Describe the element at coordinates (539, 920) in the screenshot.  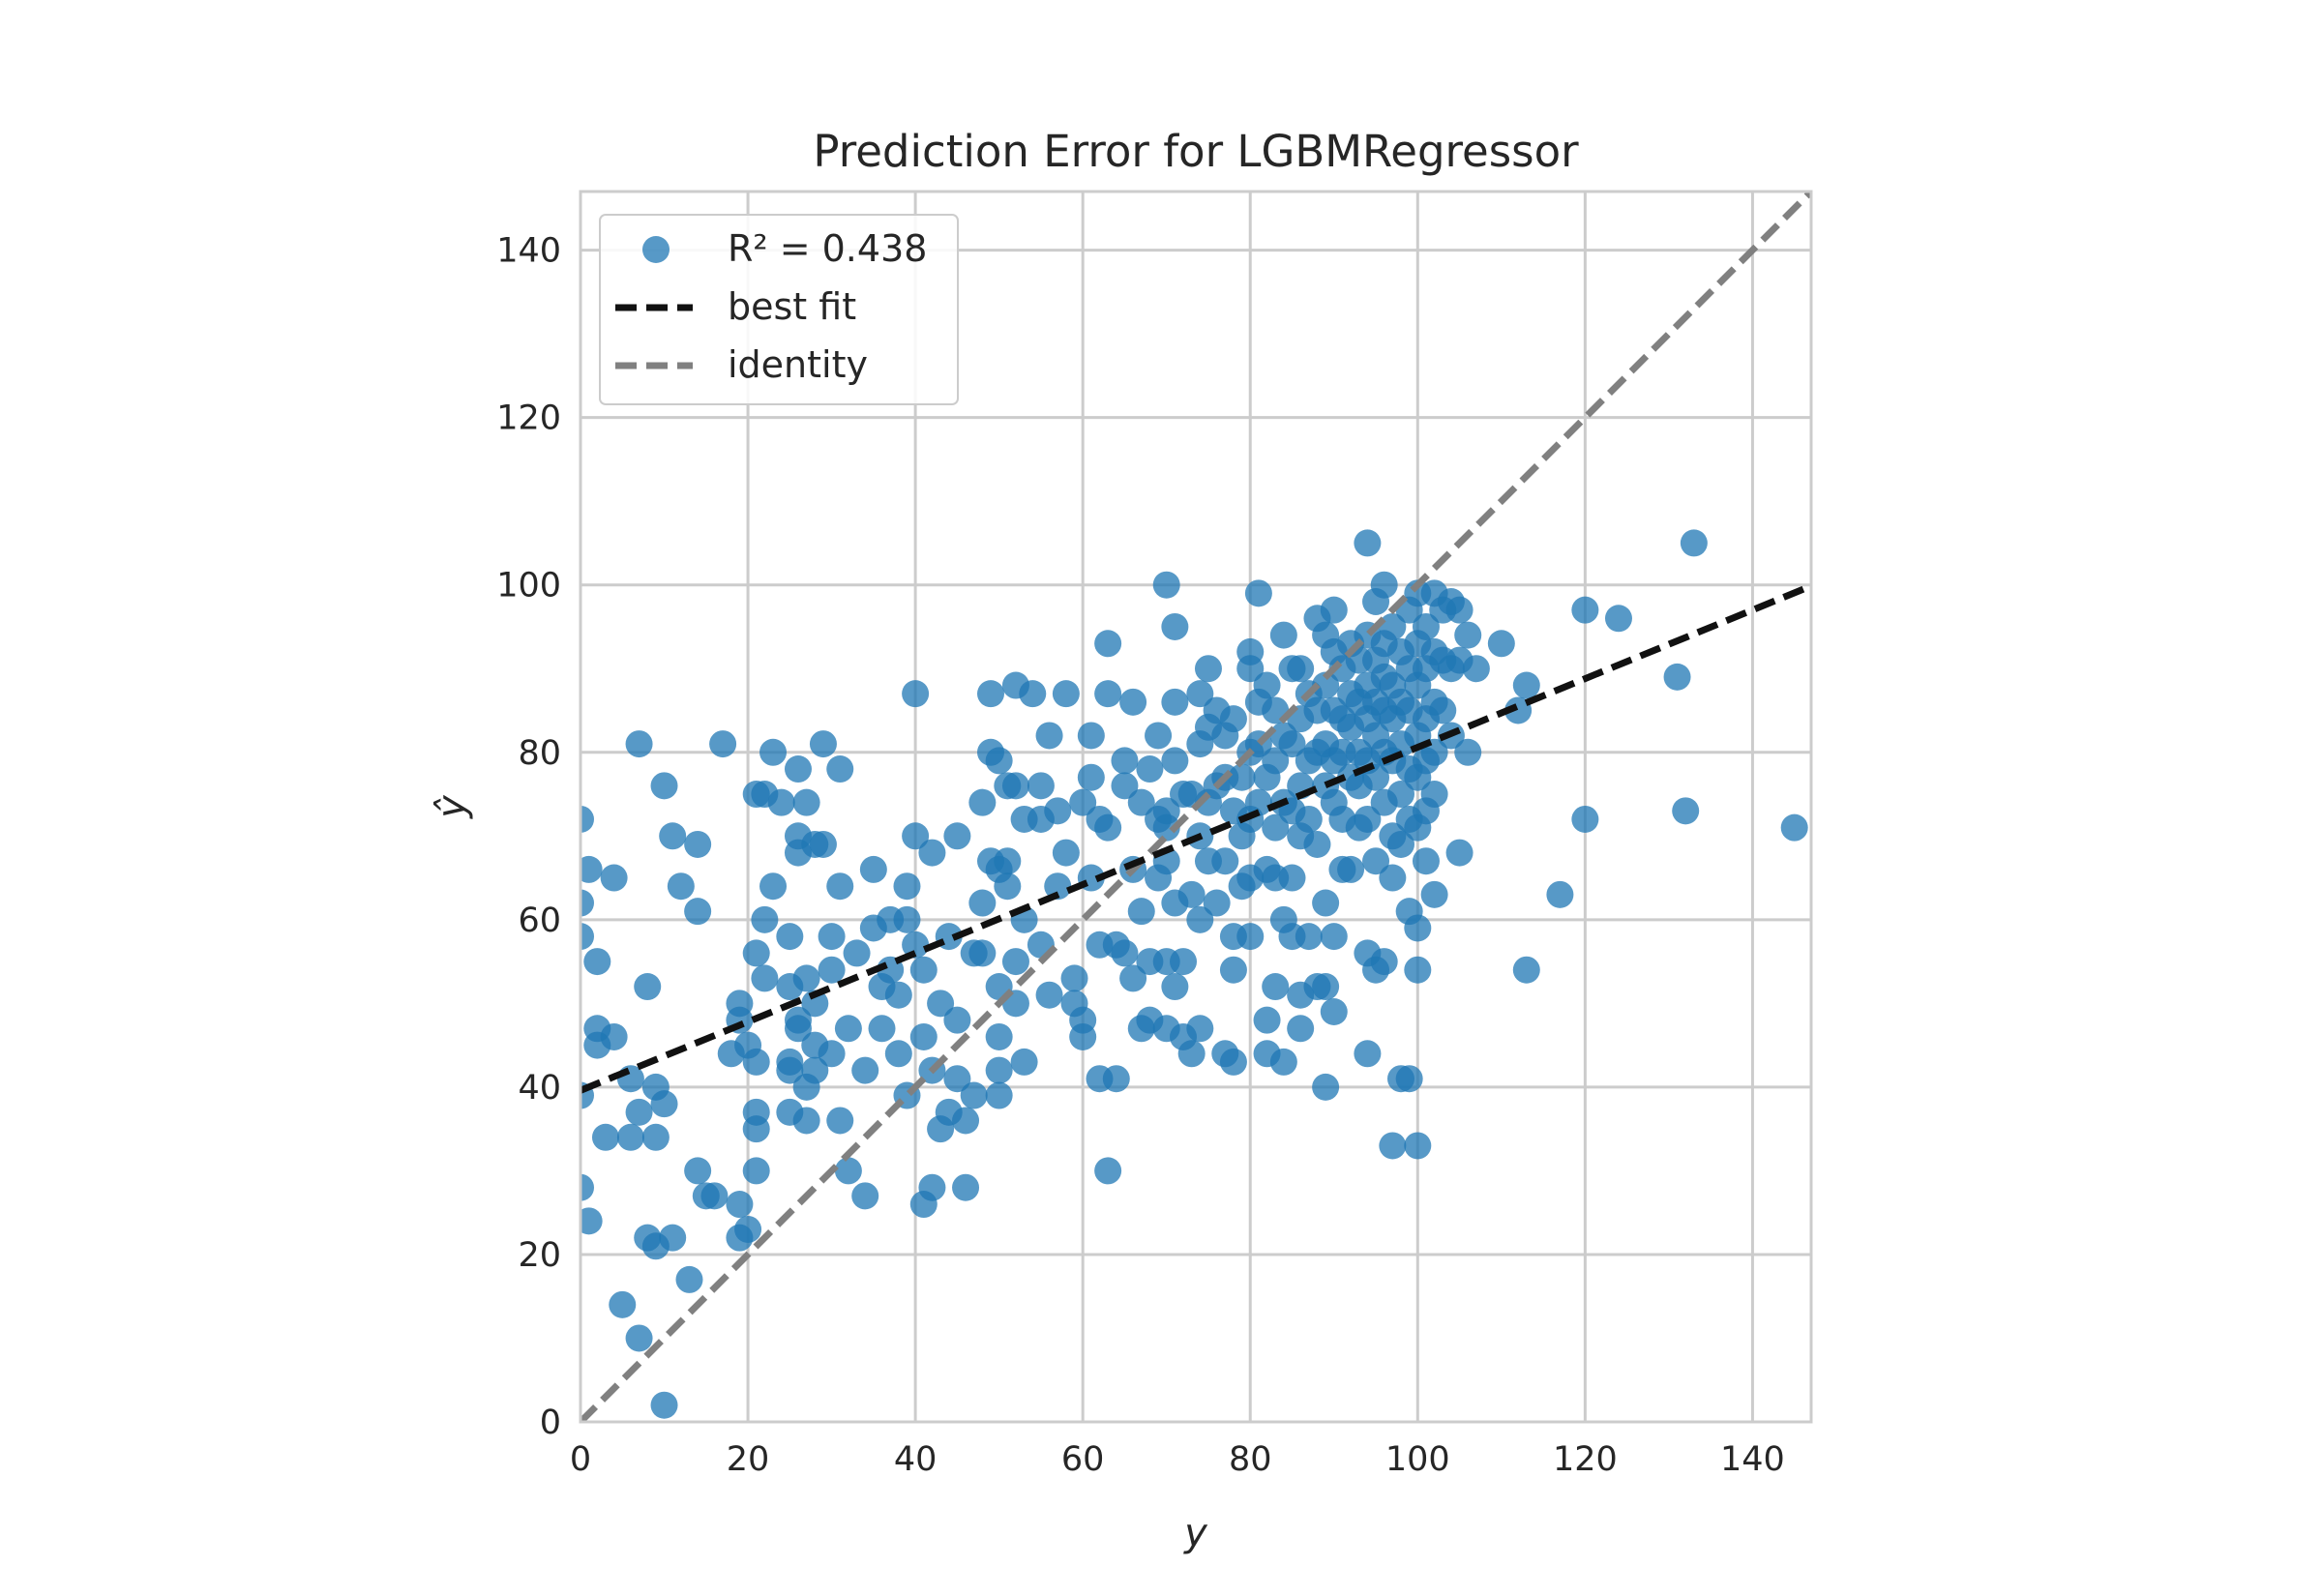
I see `y-tick-label: 60` at that location.